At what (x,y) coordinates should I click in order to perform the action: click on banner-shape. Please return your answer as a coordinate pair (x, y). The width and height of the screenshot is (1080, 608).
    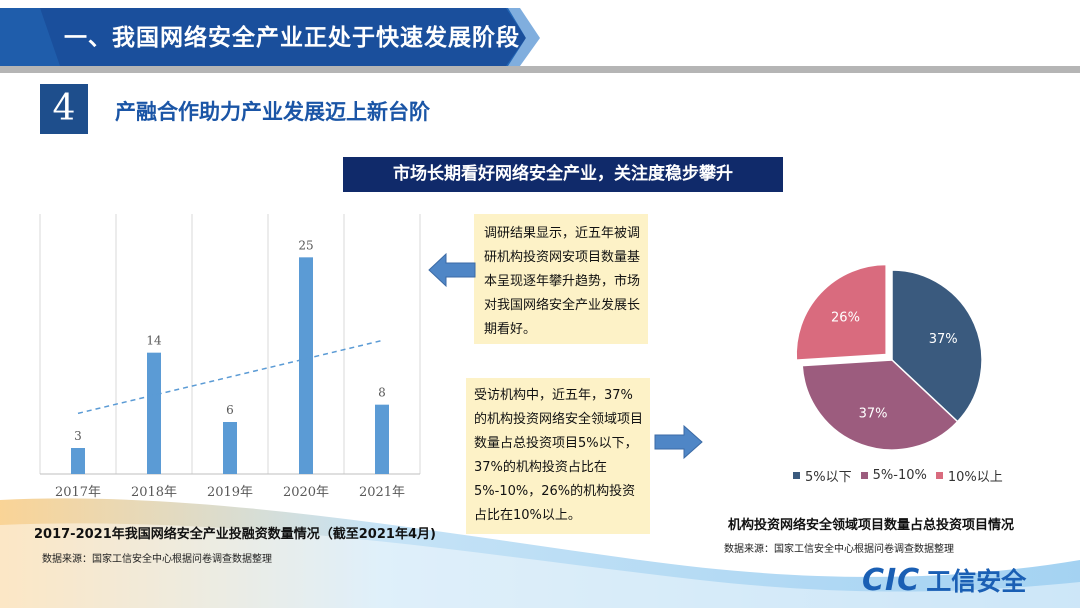
    Looking at the image, I should click on (270, 37).